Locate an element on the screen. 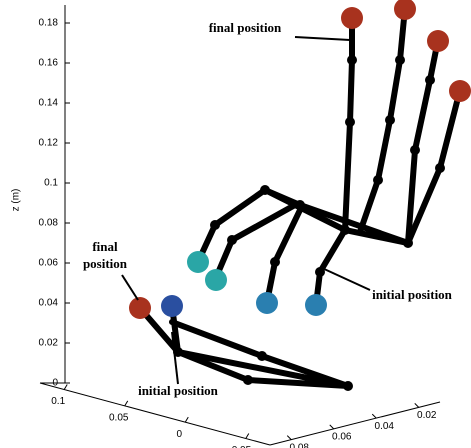 The image size is (471, 448). y-tick-label: 0.04 is located at coordinates (385, 426).